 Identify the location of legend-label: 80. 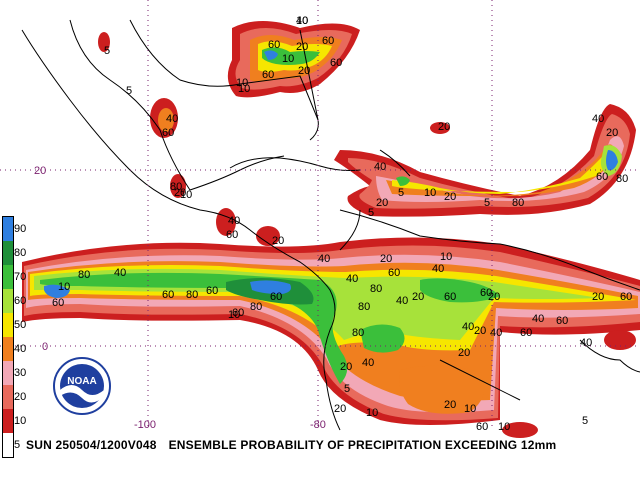
(20, 253).